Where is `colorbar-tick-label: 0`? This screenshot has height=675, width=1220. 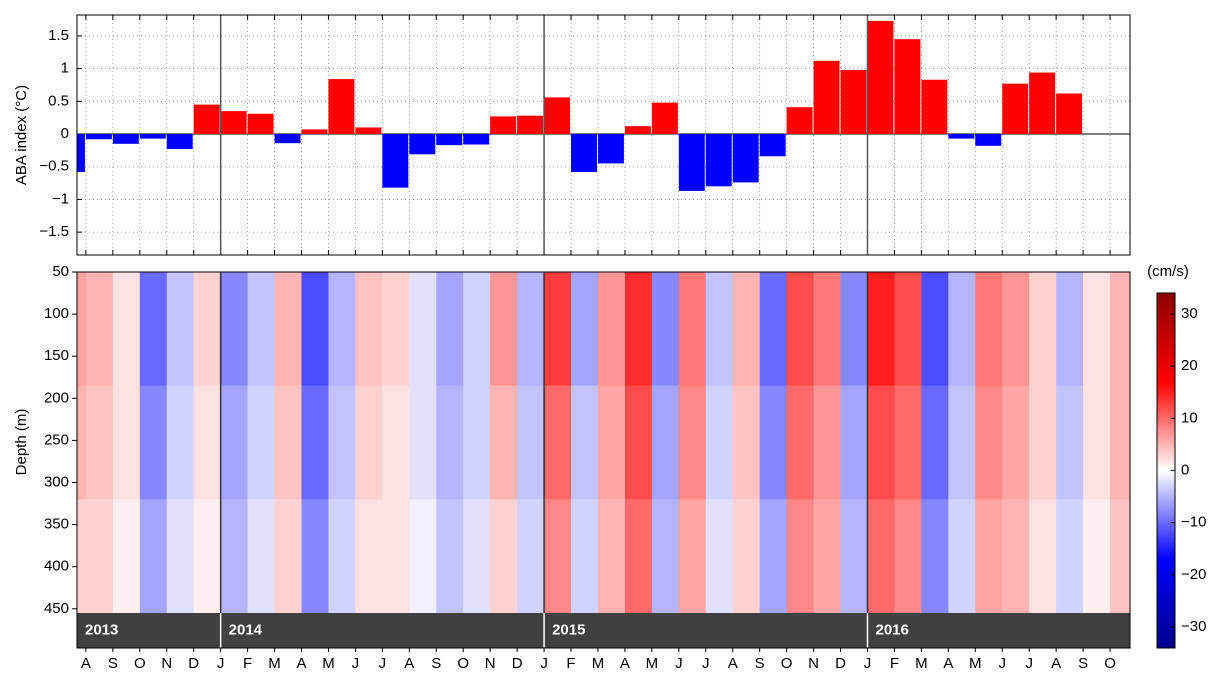 colorbar-tick-label: 0 is located at coordinates (1185, 469).